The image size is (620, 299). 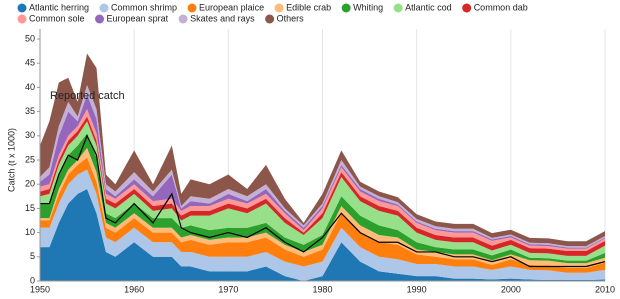 What do you see at coordinates (57, 18) in the screenshot?
I see `legend-label: Common sole` at bounding box center [57, 18].